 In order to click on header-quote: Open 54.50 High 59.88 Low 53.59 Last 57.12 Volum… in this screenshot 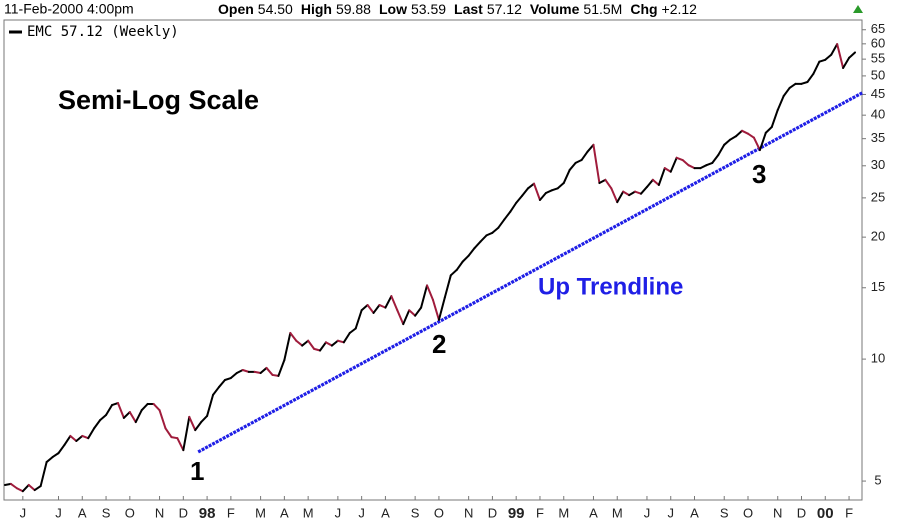, I will do `click(457, 9)`.